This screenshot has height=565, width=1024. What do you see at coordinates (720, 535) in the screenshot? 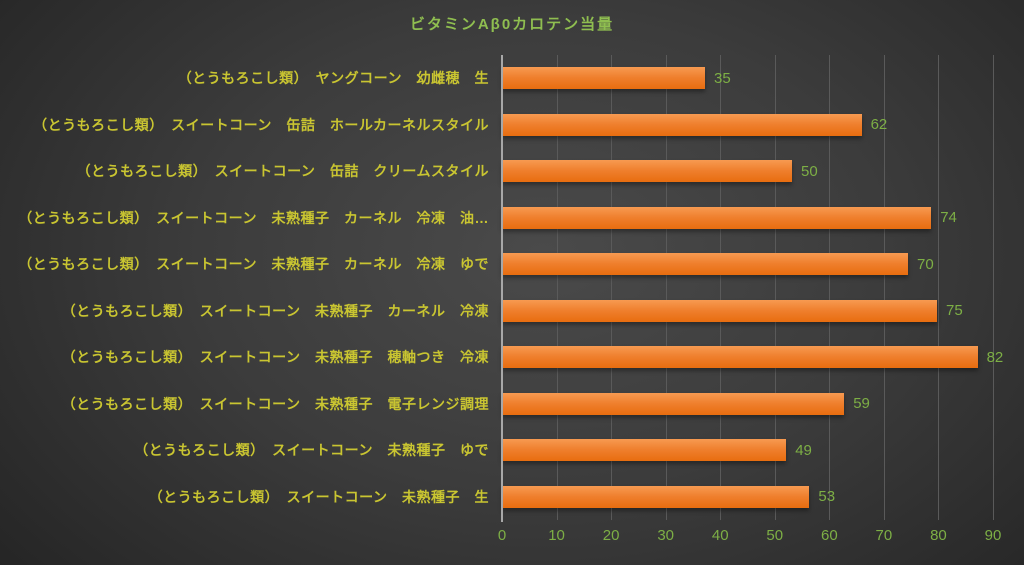
I see `x-tick-label: 40` at bounding box center [720, 535].